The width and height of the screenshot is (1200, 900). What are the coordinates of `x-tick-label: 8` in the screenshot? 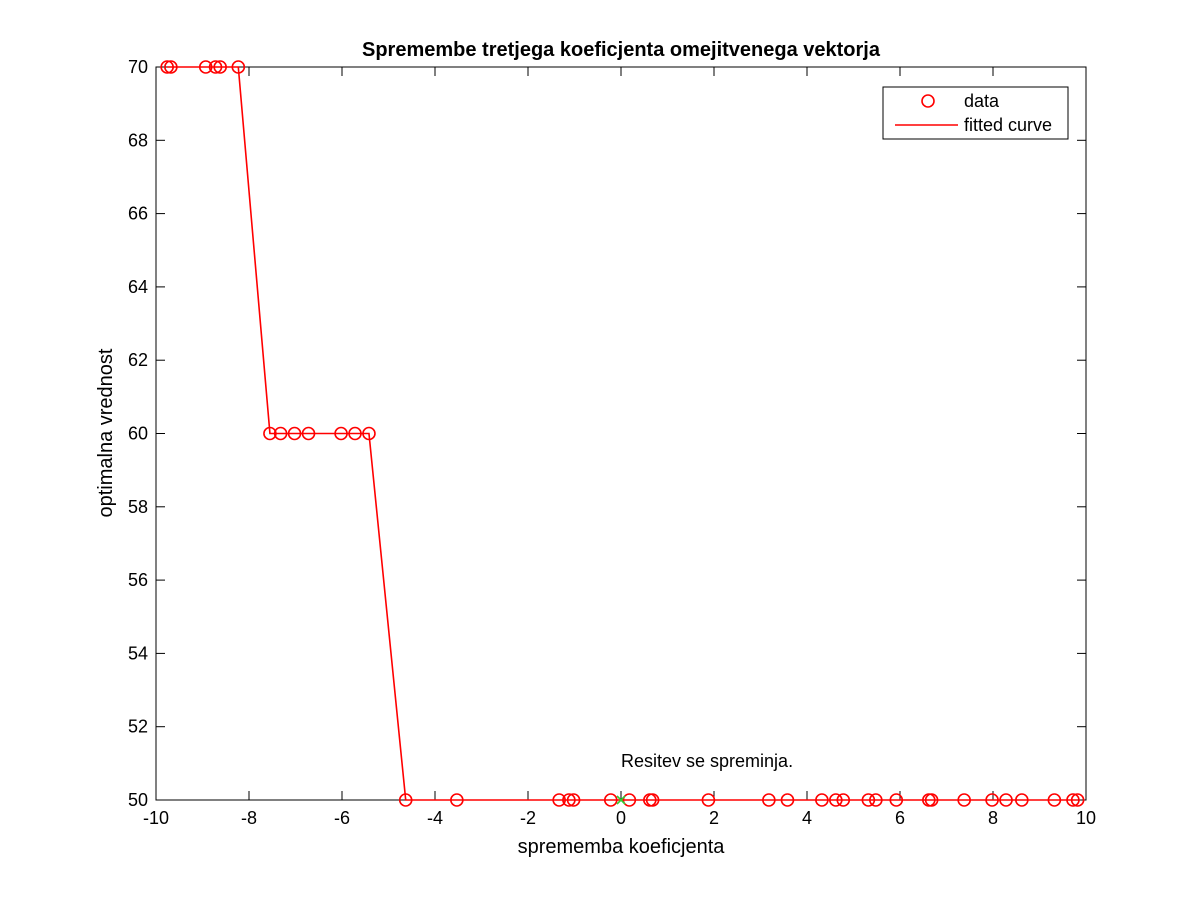 It's located at (993, 818).